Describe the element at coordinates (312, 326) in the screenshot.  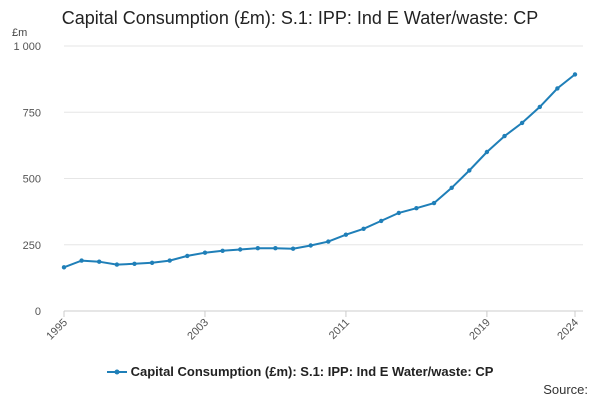
I see `x-axis-ticks: 1995 2003 2011 2019 2024` at that location.